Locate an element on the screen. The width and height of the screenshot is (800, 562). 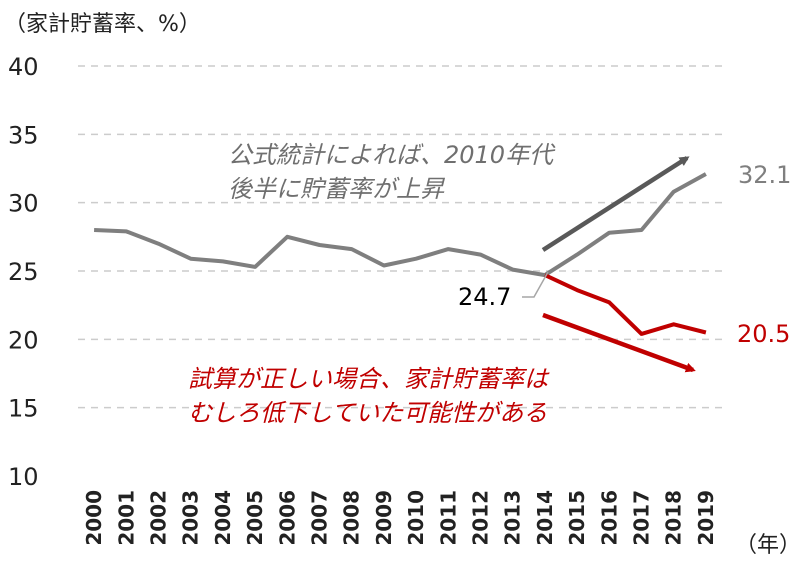
y-tick-40: 40 is located at coordinates (23, 67).